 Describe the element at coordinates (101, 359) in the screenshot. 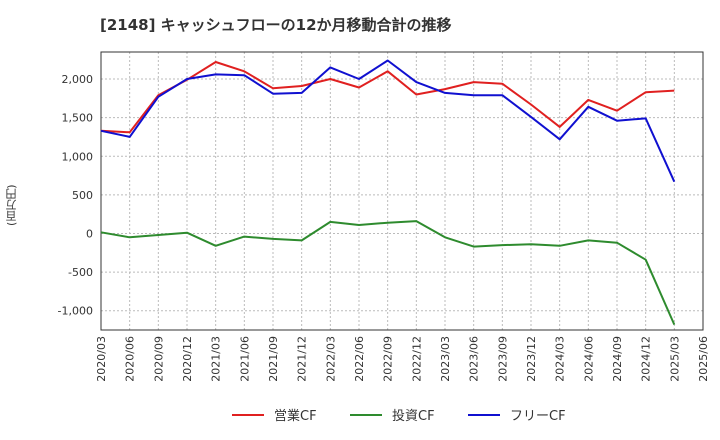

I see `x-tick-label: 2020/03` at that location.